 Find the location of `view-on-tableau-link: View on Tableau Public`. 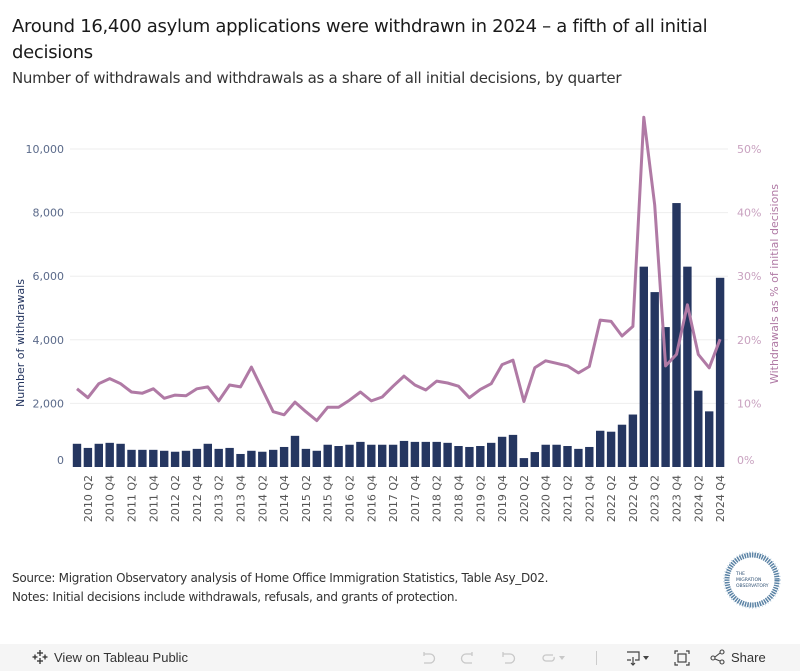

view-on-tableau-link: View on Tableau Public is located at coordinates (110, 657).